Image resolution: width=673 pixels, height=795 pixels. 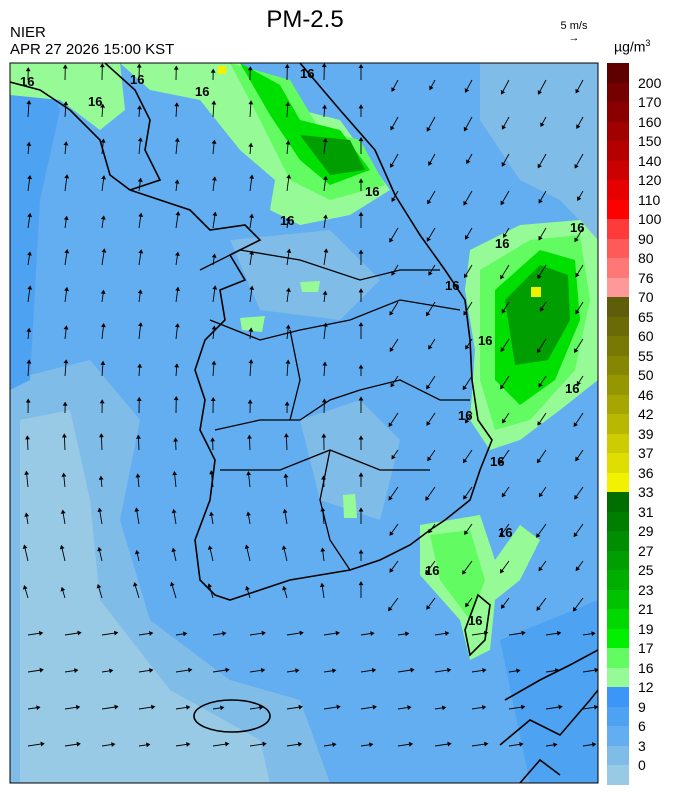 What do you see at coordinates (646, 667) in the screenshot?
I see `legend-label: 16` at bounding box center [646, 667].